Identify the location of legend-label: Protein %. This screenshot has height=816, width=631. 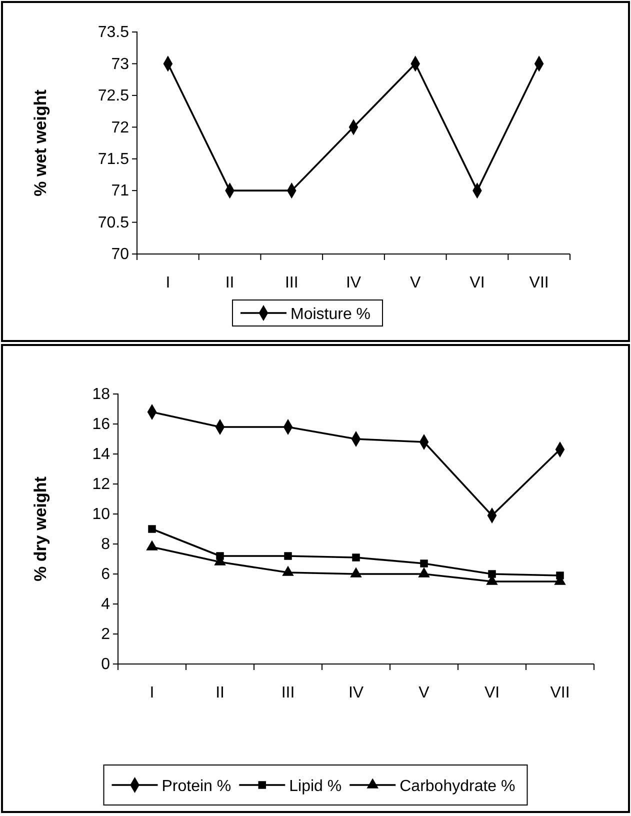
(197, 786).